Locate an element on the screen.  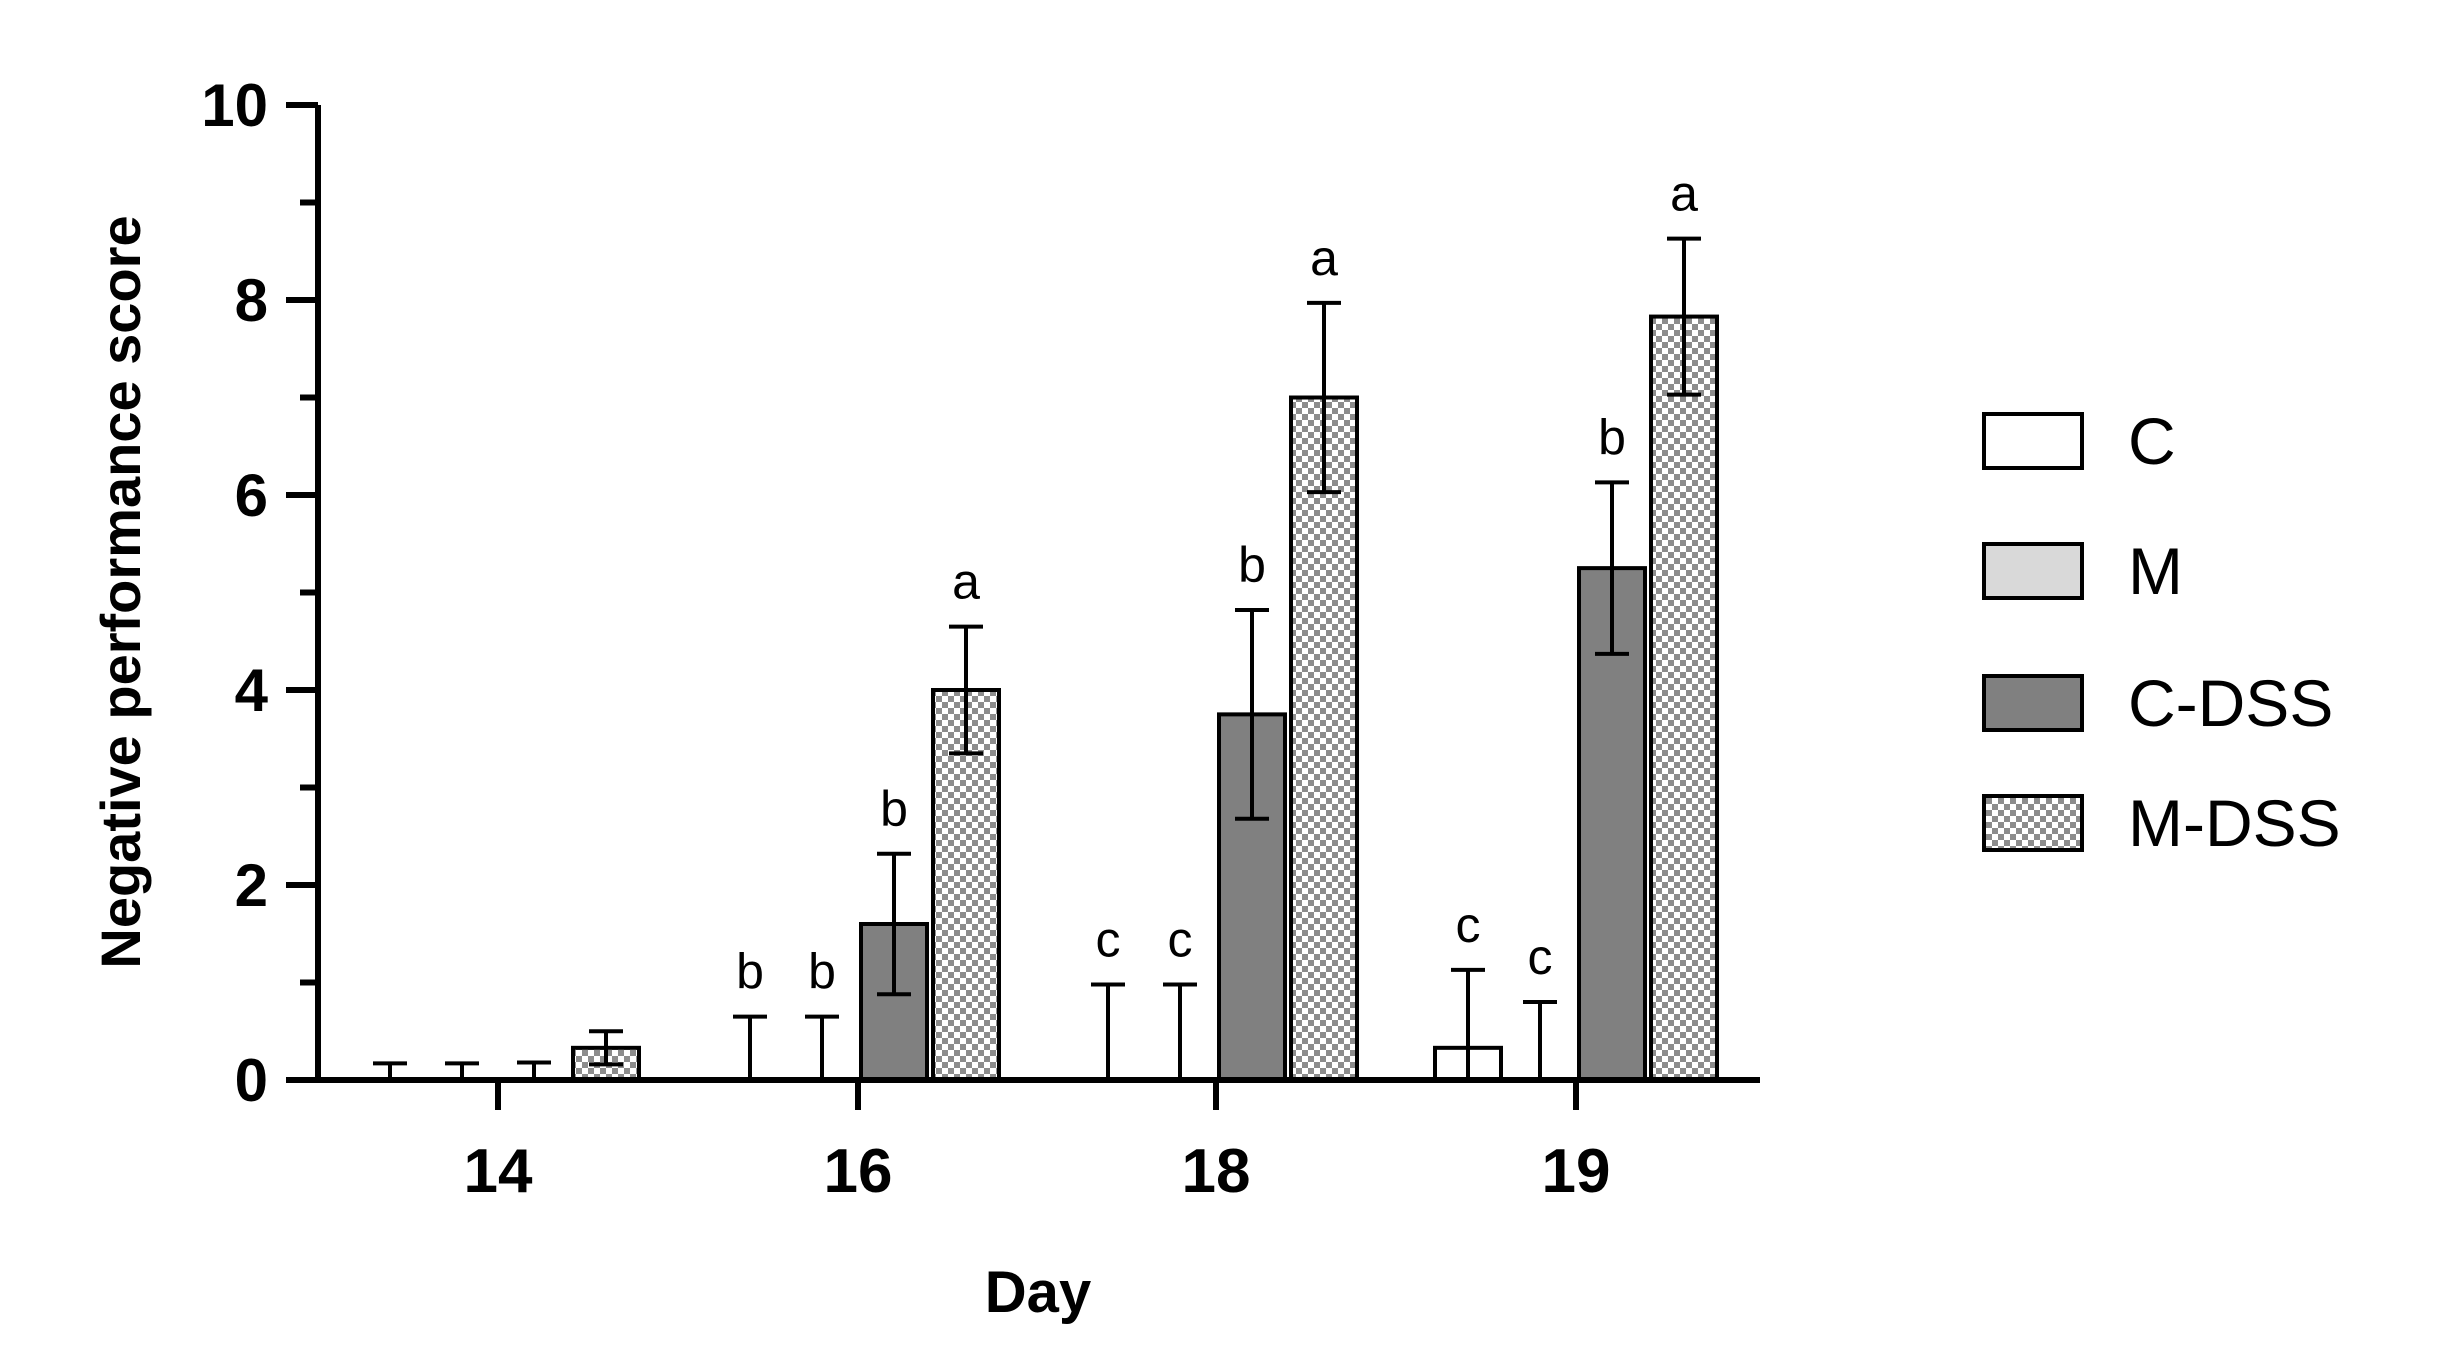
legend-swatch-C is located at coordinates (2033, 441).